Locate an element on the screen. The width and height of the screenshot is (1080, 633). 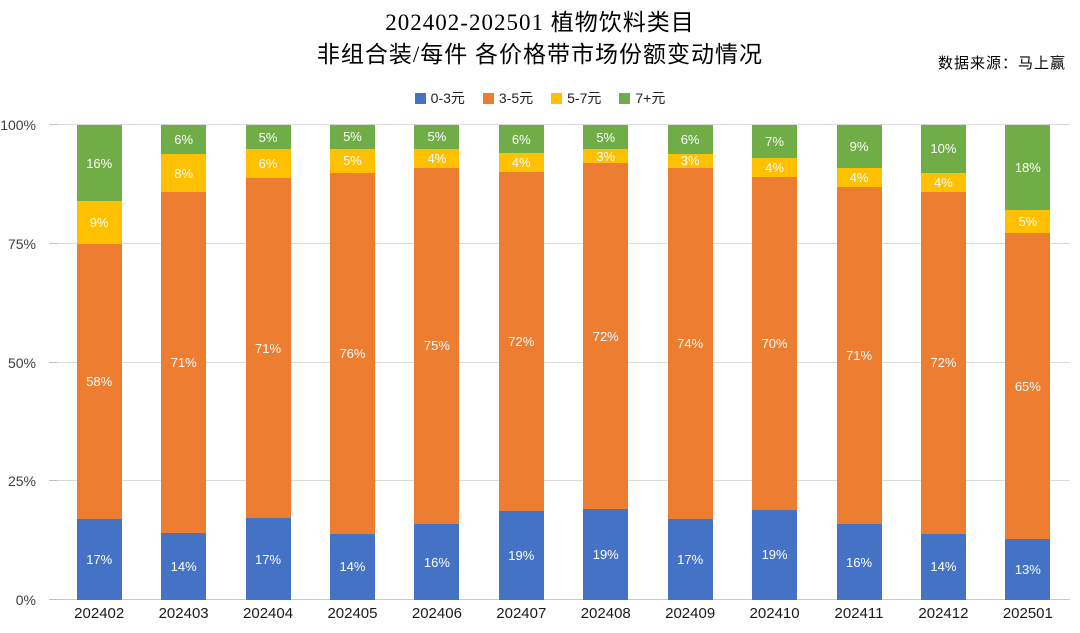
bar-column: 14% 71% 8% 6% is located at coordinates (183, 362).